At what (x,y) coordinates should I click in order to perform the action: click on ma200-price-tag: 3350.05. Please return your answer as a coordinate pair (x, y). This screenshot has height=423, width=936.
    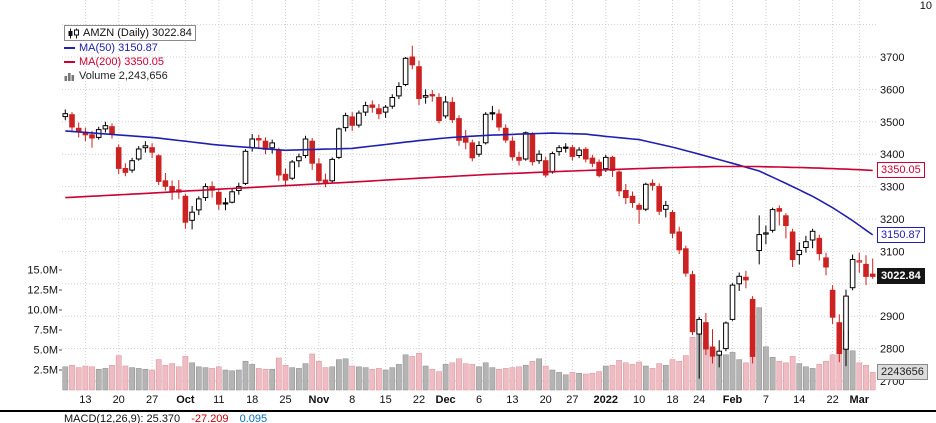
    Looking at the image, I should click on (901, 170).